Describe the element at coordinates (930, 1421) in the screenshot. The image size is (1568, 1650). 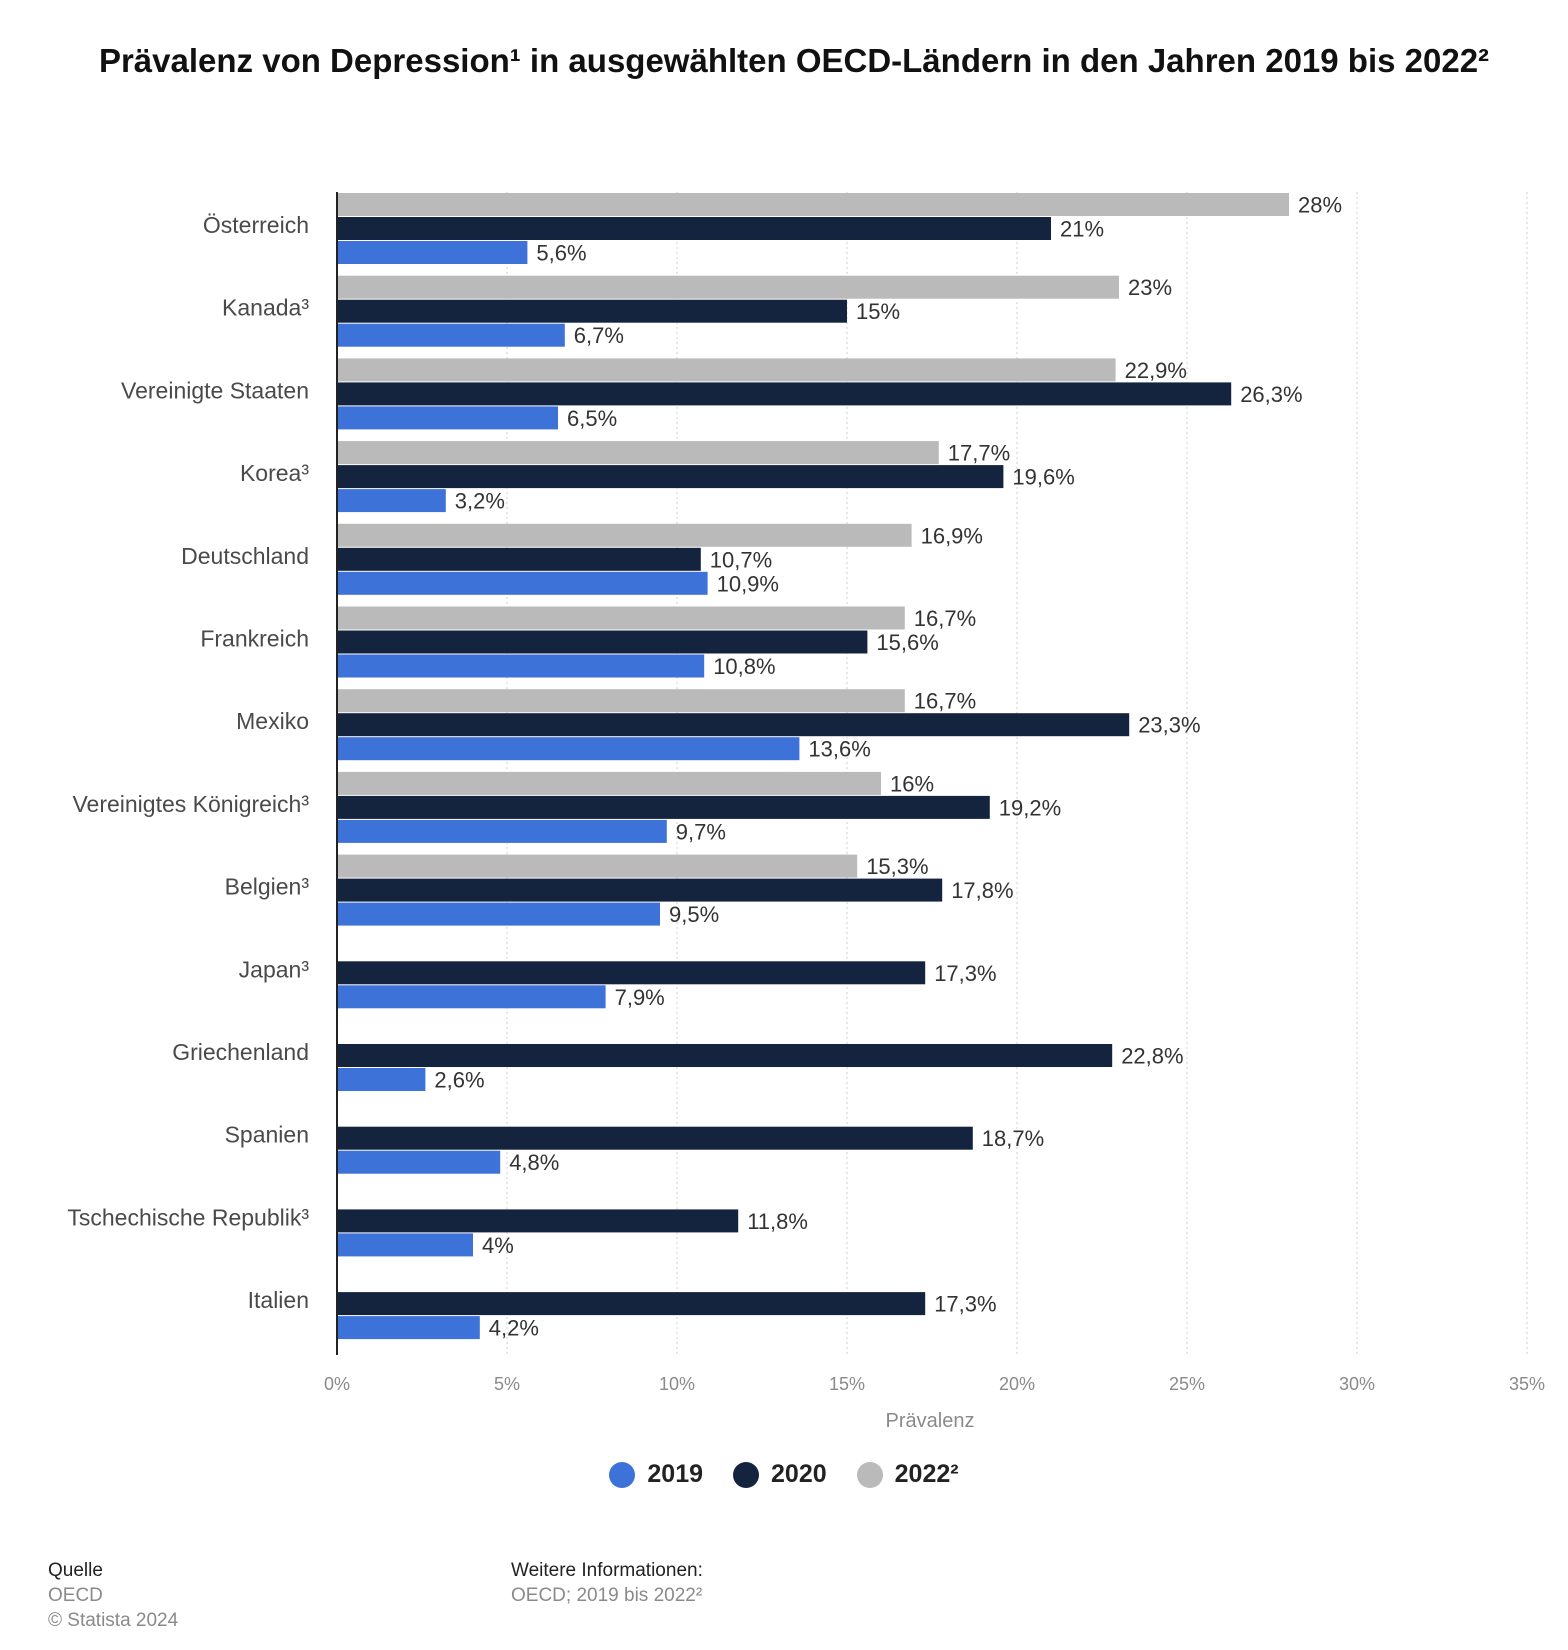
I see `x-axis-title: Prävalenz` at that location.